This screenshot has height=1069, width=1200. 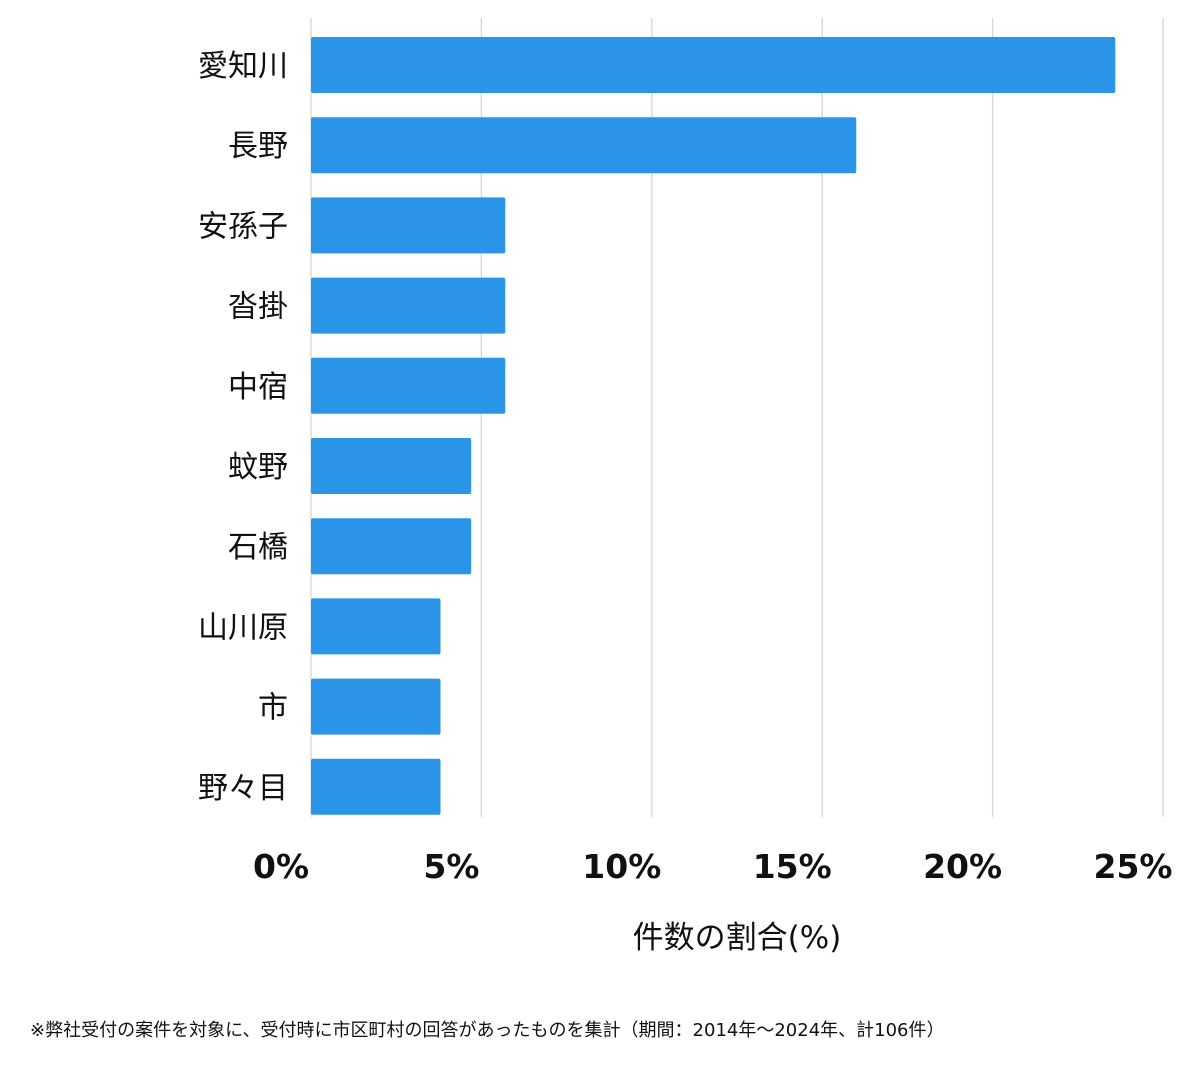 I want to click on category-label: 安孫子, so click(x=243, y=226).